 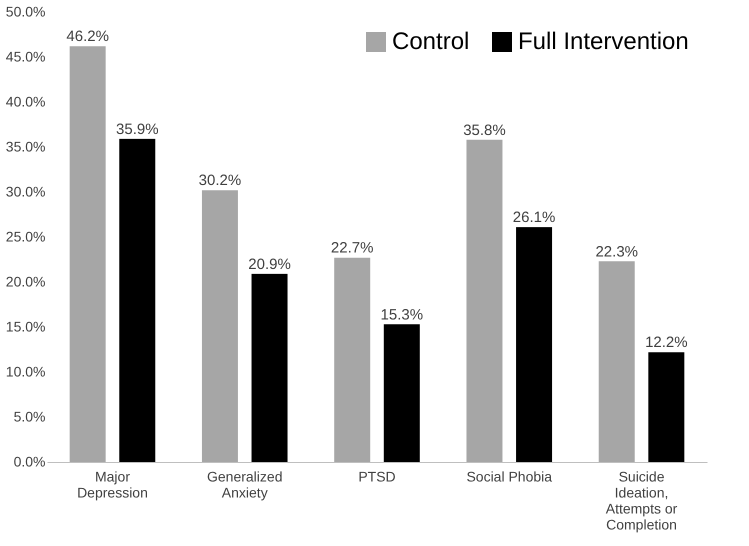 I want to click on x-tick-label: Social Phobia, so click(x=509, y=476).